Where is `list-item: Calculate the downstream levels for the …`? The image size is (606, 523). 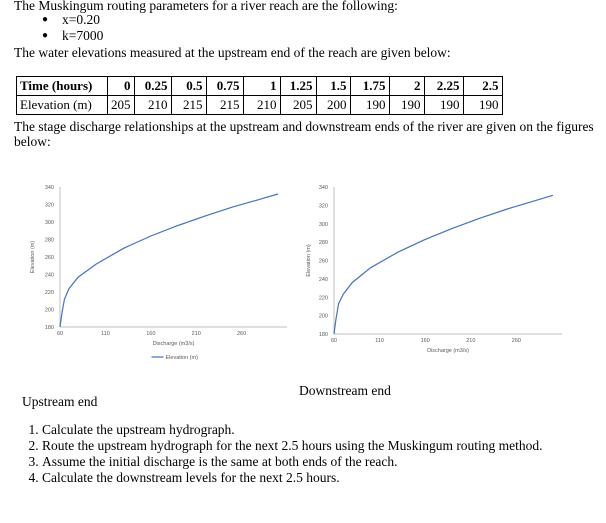 list-item: Calculate the downstream levels for the … is located at coordinates (292, 478).